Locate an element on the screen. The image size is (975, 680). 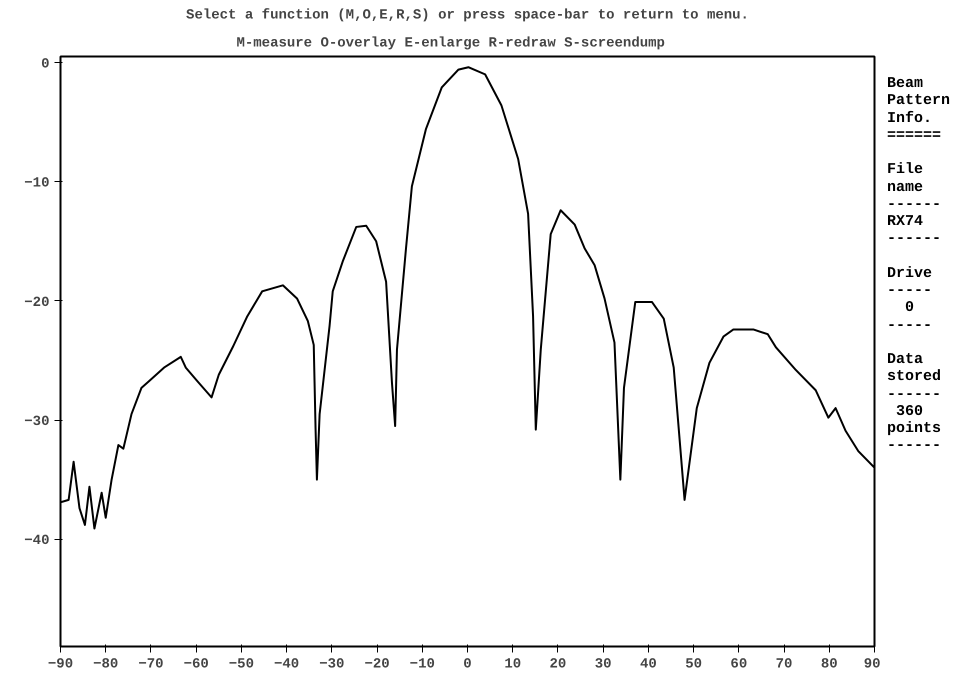
x-tick-label: 60 is located at coordinates (739, 664).